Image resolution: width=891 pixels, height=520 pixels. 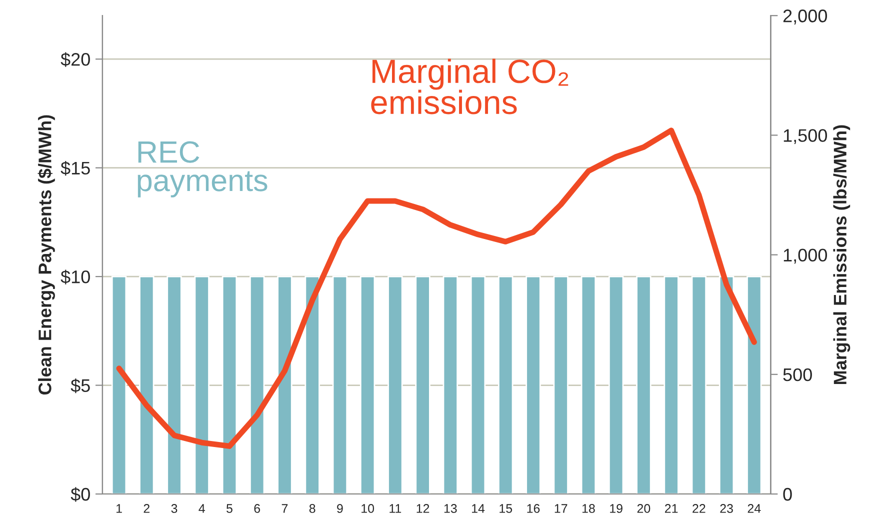 What do you see at coordinates (478, 508) in the screenshot?
I see `x-tick-label: 14` at bounding box center [478, 508].